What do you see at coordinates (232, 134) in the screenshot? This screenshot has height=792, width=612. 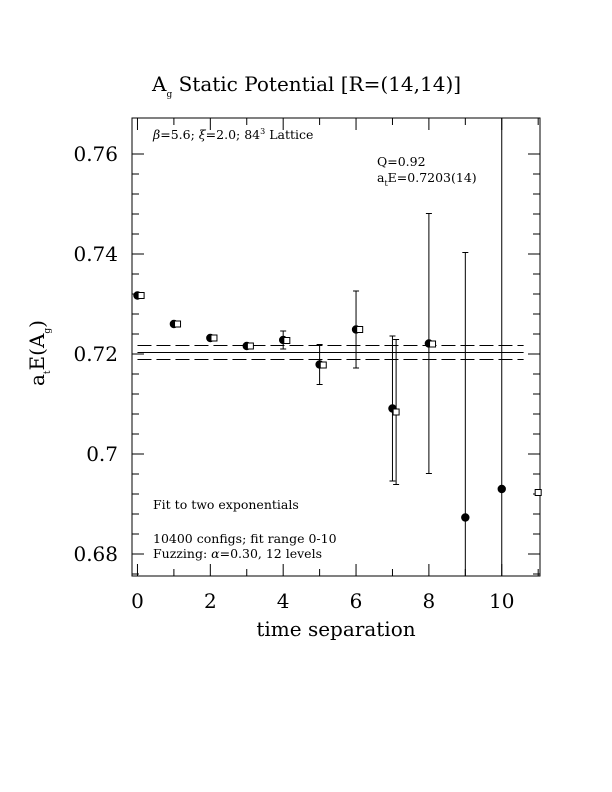 I see `lattice-annotation: β=5.6; ξ=2.0; 843 Lattice` at bounding box center [232, 134].